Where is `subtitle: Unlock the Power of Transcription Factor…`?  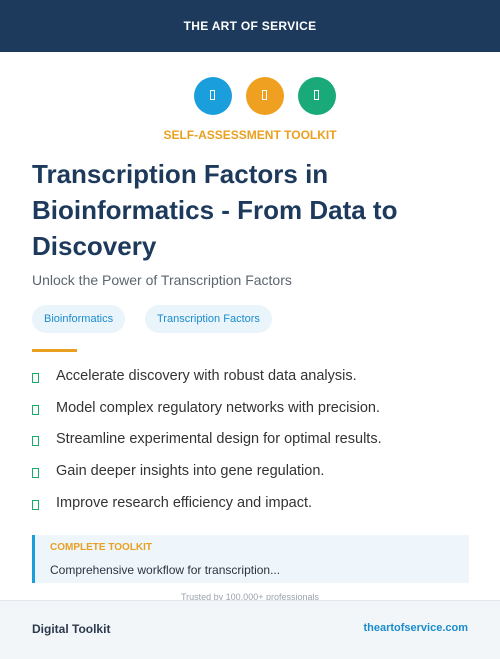 subtitle: Unlock the Power of Transcription Factor… is located at coordinates (162, 280).